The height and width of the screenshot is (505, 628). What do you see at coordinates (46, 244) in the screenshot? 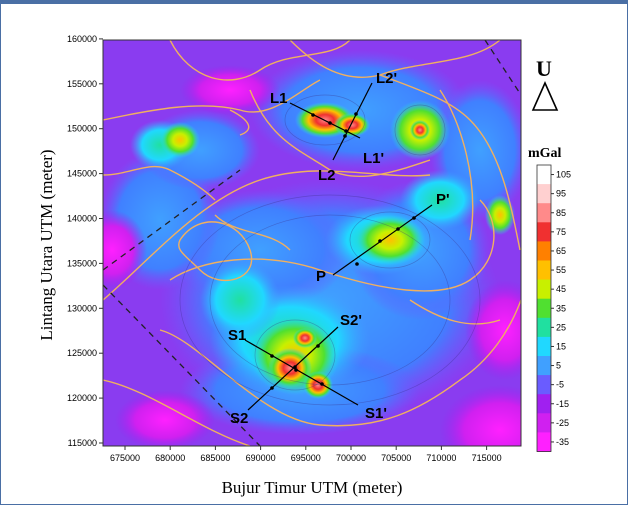
I see `y-axis-title: Lintang Utara UTM (meter)` at bounding box center [46, 244].